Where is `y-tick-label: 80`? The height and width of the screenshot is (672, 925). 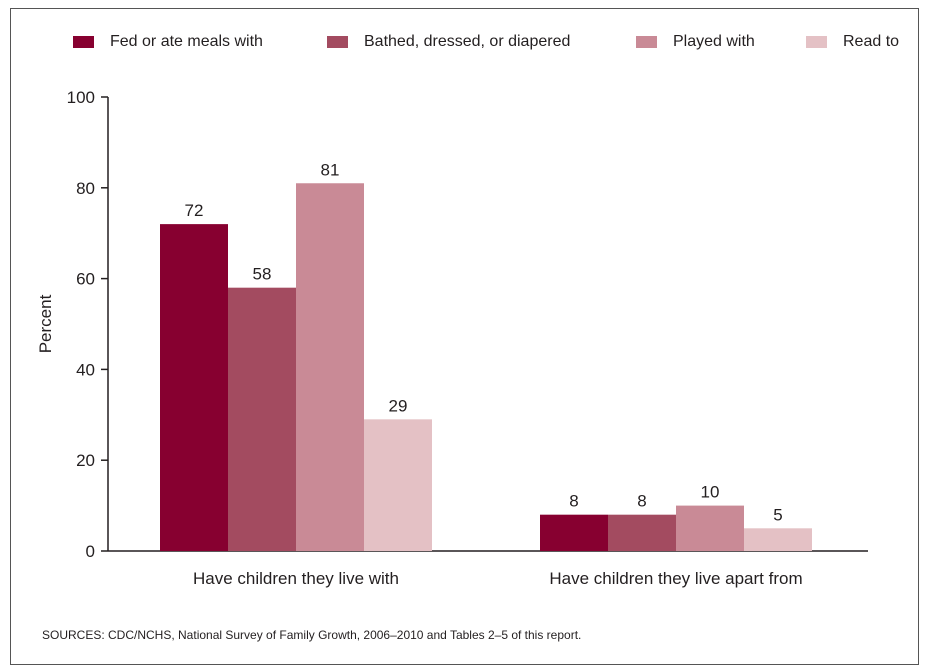
y-tick-label: 80 is located at coordinates (85, 188).